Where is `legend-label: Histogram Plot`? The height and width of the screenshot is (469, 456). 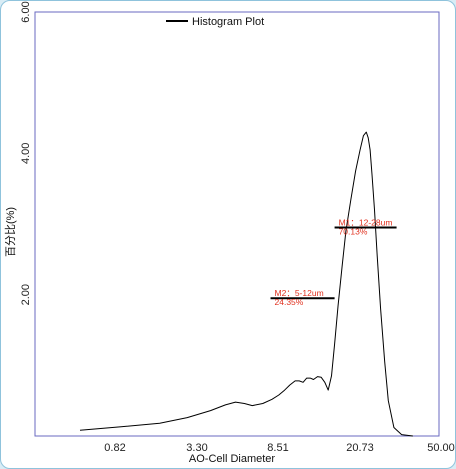 legend-label: Histogram Plot is located at coordinates (228, 22).